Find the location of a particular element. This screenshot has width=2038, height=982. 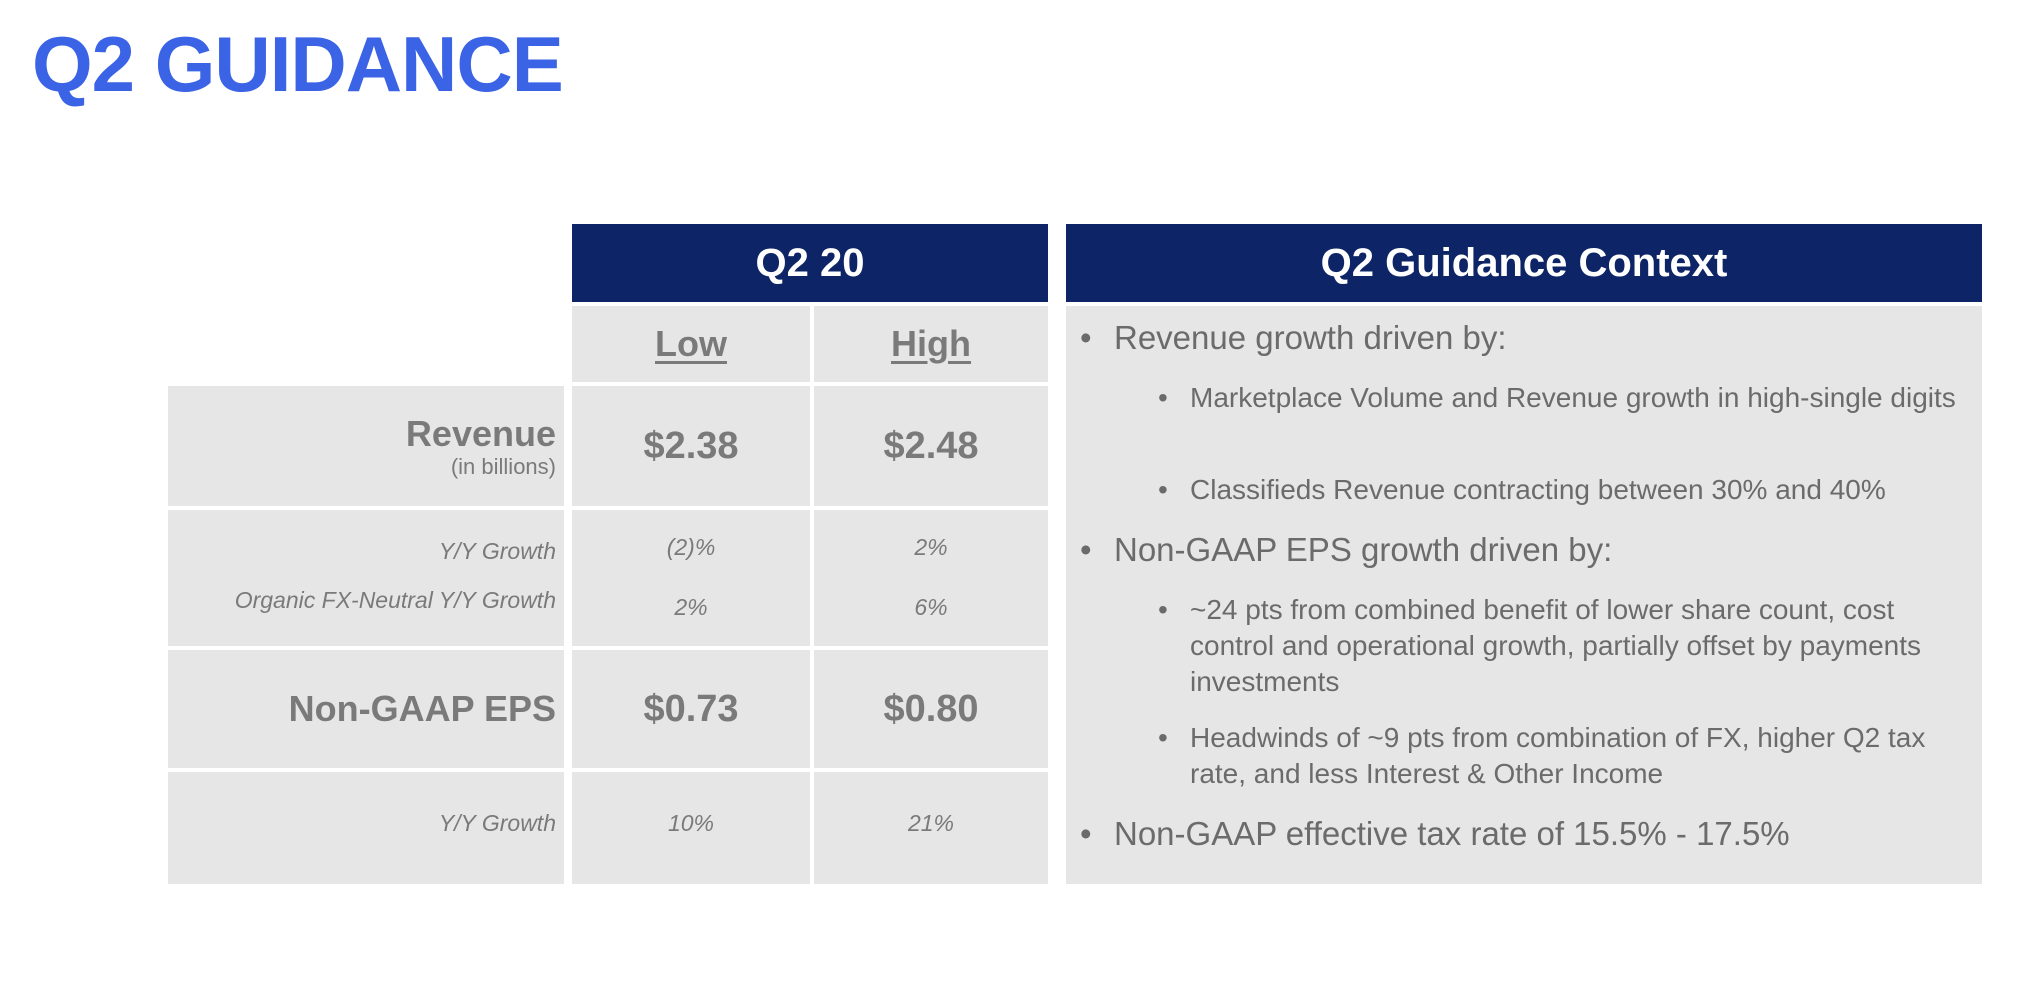

eps-yy-growth-low-value: 10% is located at coordinates (691, 823).